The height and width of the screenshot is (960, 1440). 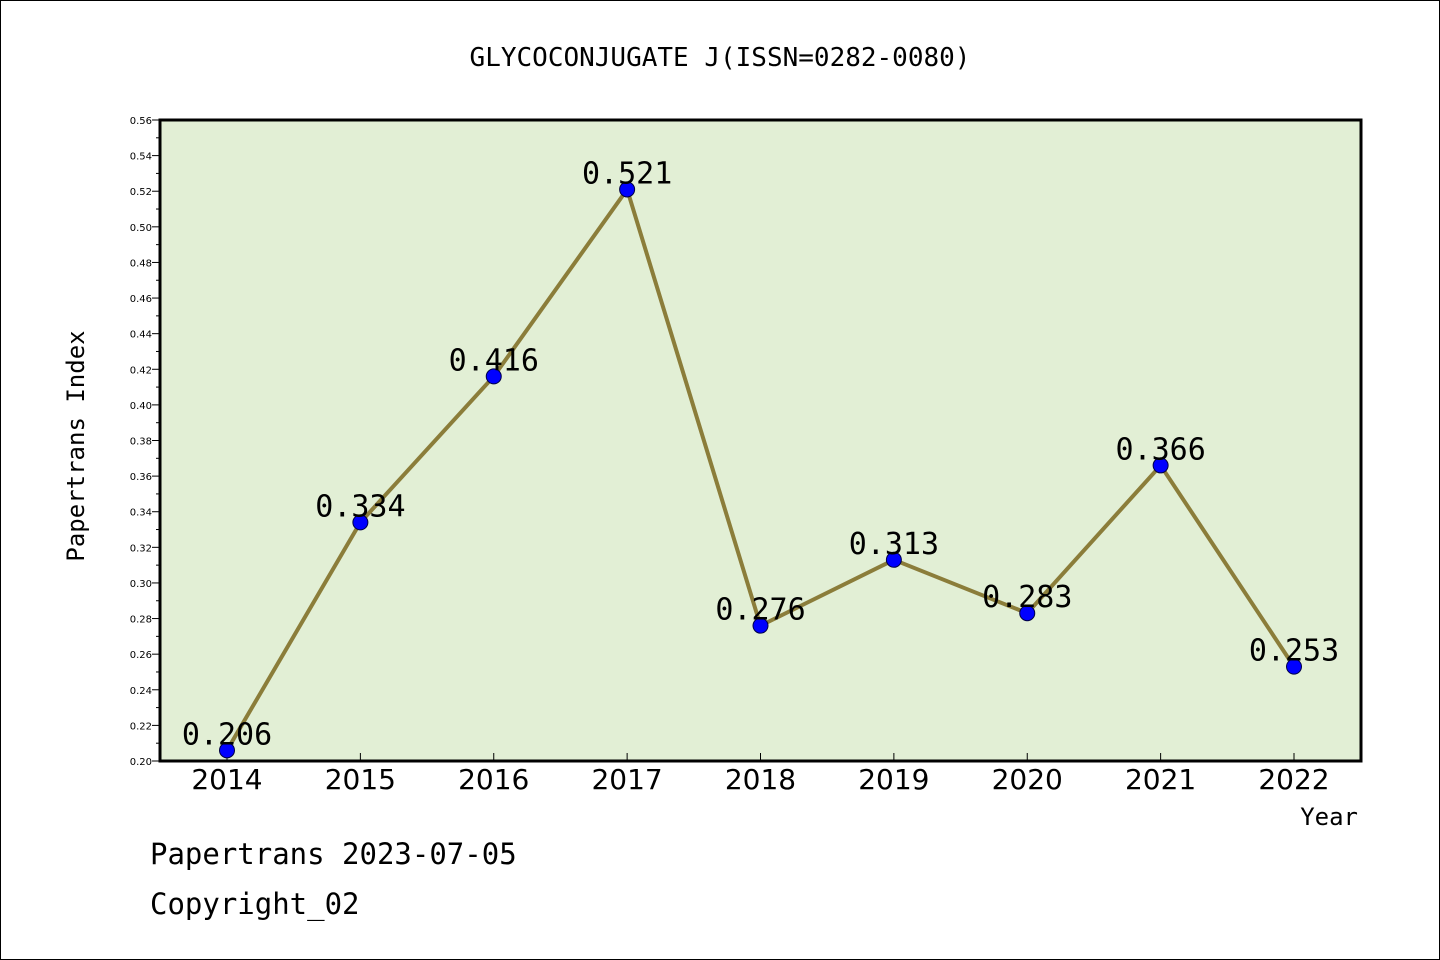 I want to click on y-tick-label: 0.26, so click(x=141, y=655).